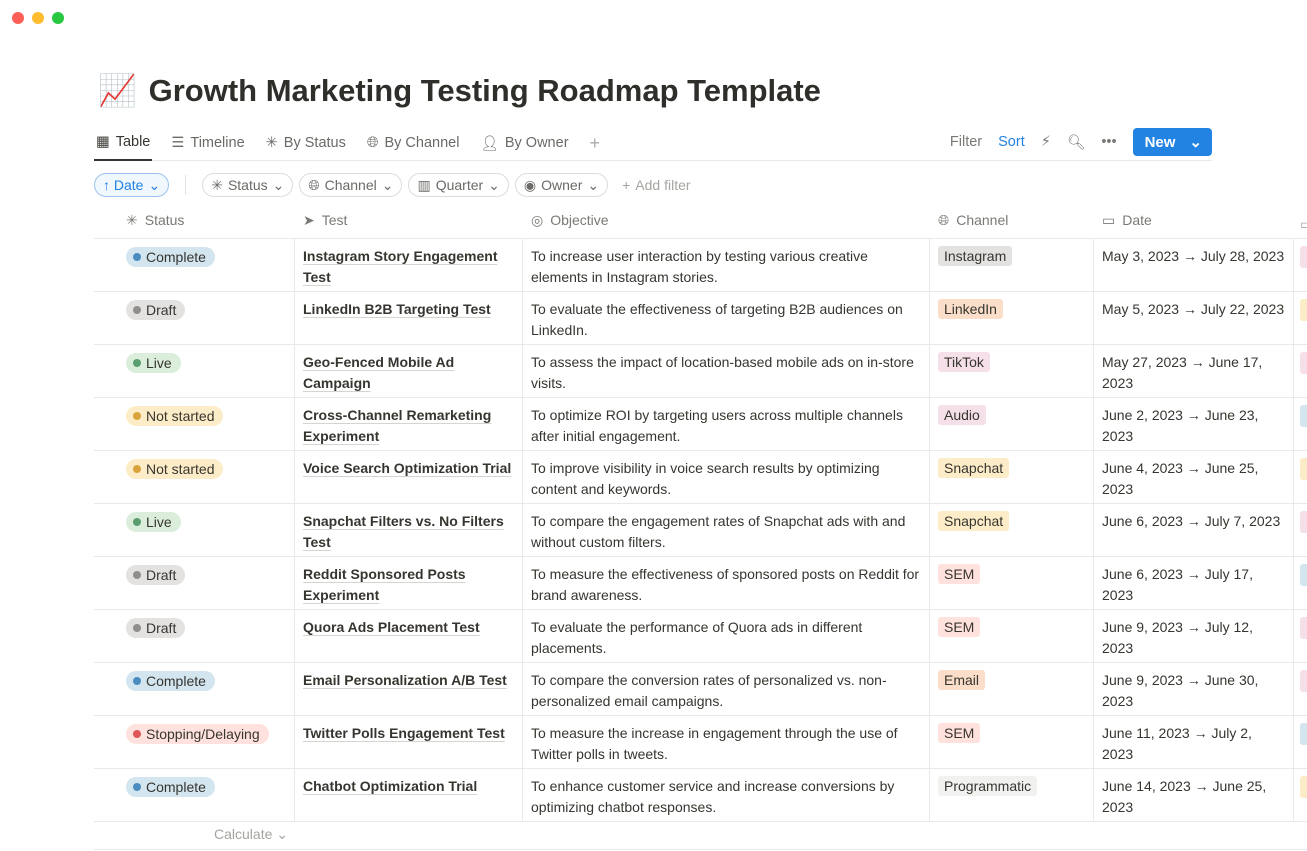 This screenshot has height=851, width=1307. I want to click on test-title-link: Twitter Polls Engagement Test, so click(404, 733).